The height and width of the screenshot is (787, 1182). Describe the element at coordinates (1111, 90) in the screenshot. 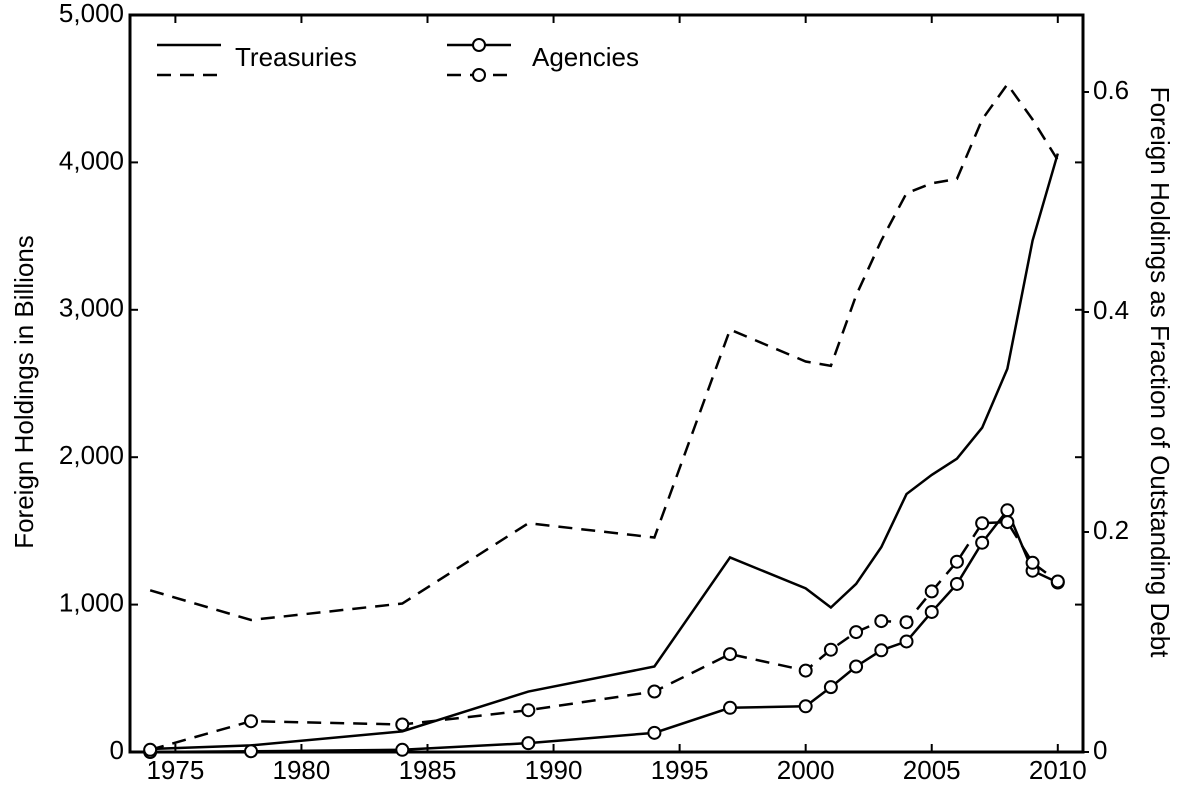

I see `y2-tick-label: 0.6` at that location.